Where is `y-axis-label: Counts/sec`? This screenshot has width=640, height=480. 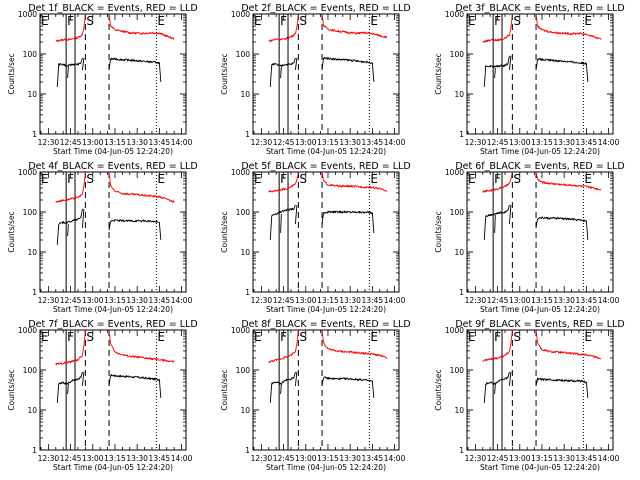 y-axis-label: Counts/sec is located at coordinates (11, 389).